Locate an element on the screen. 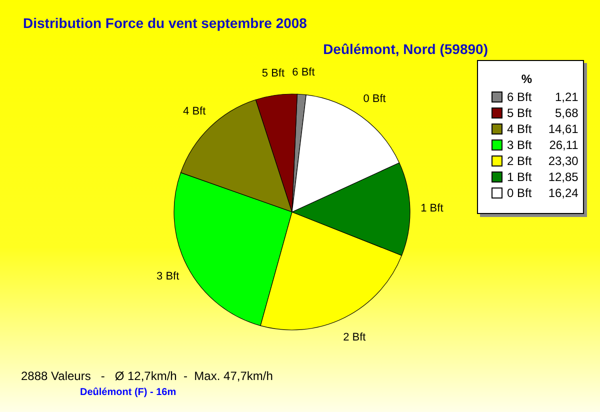  legend-label: 1 Bft is located at coordinates (519, 177).